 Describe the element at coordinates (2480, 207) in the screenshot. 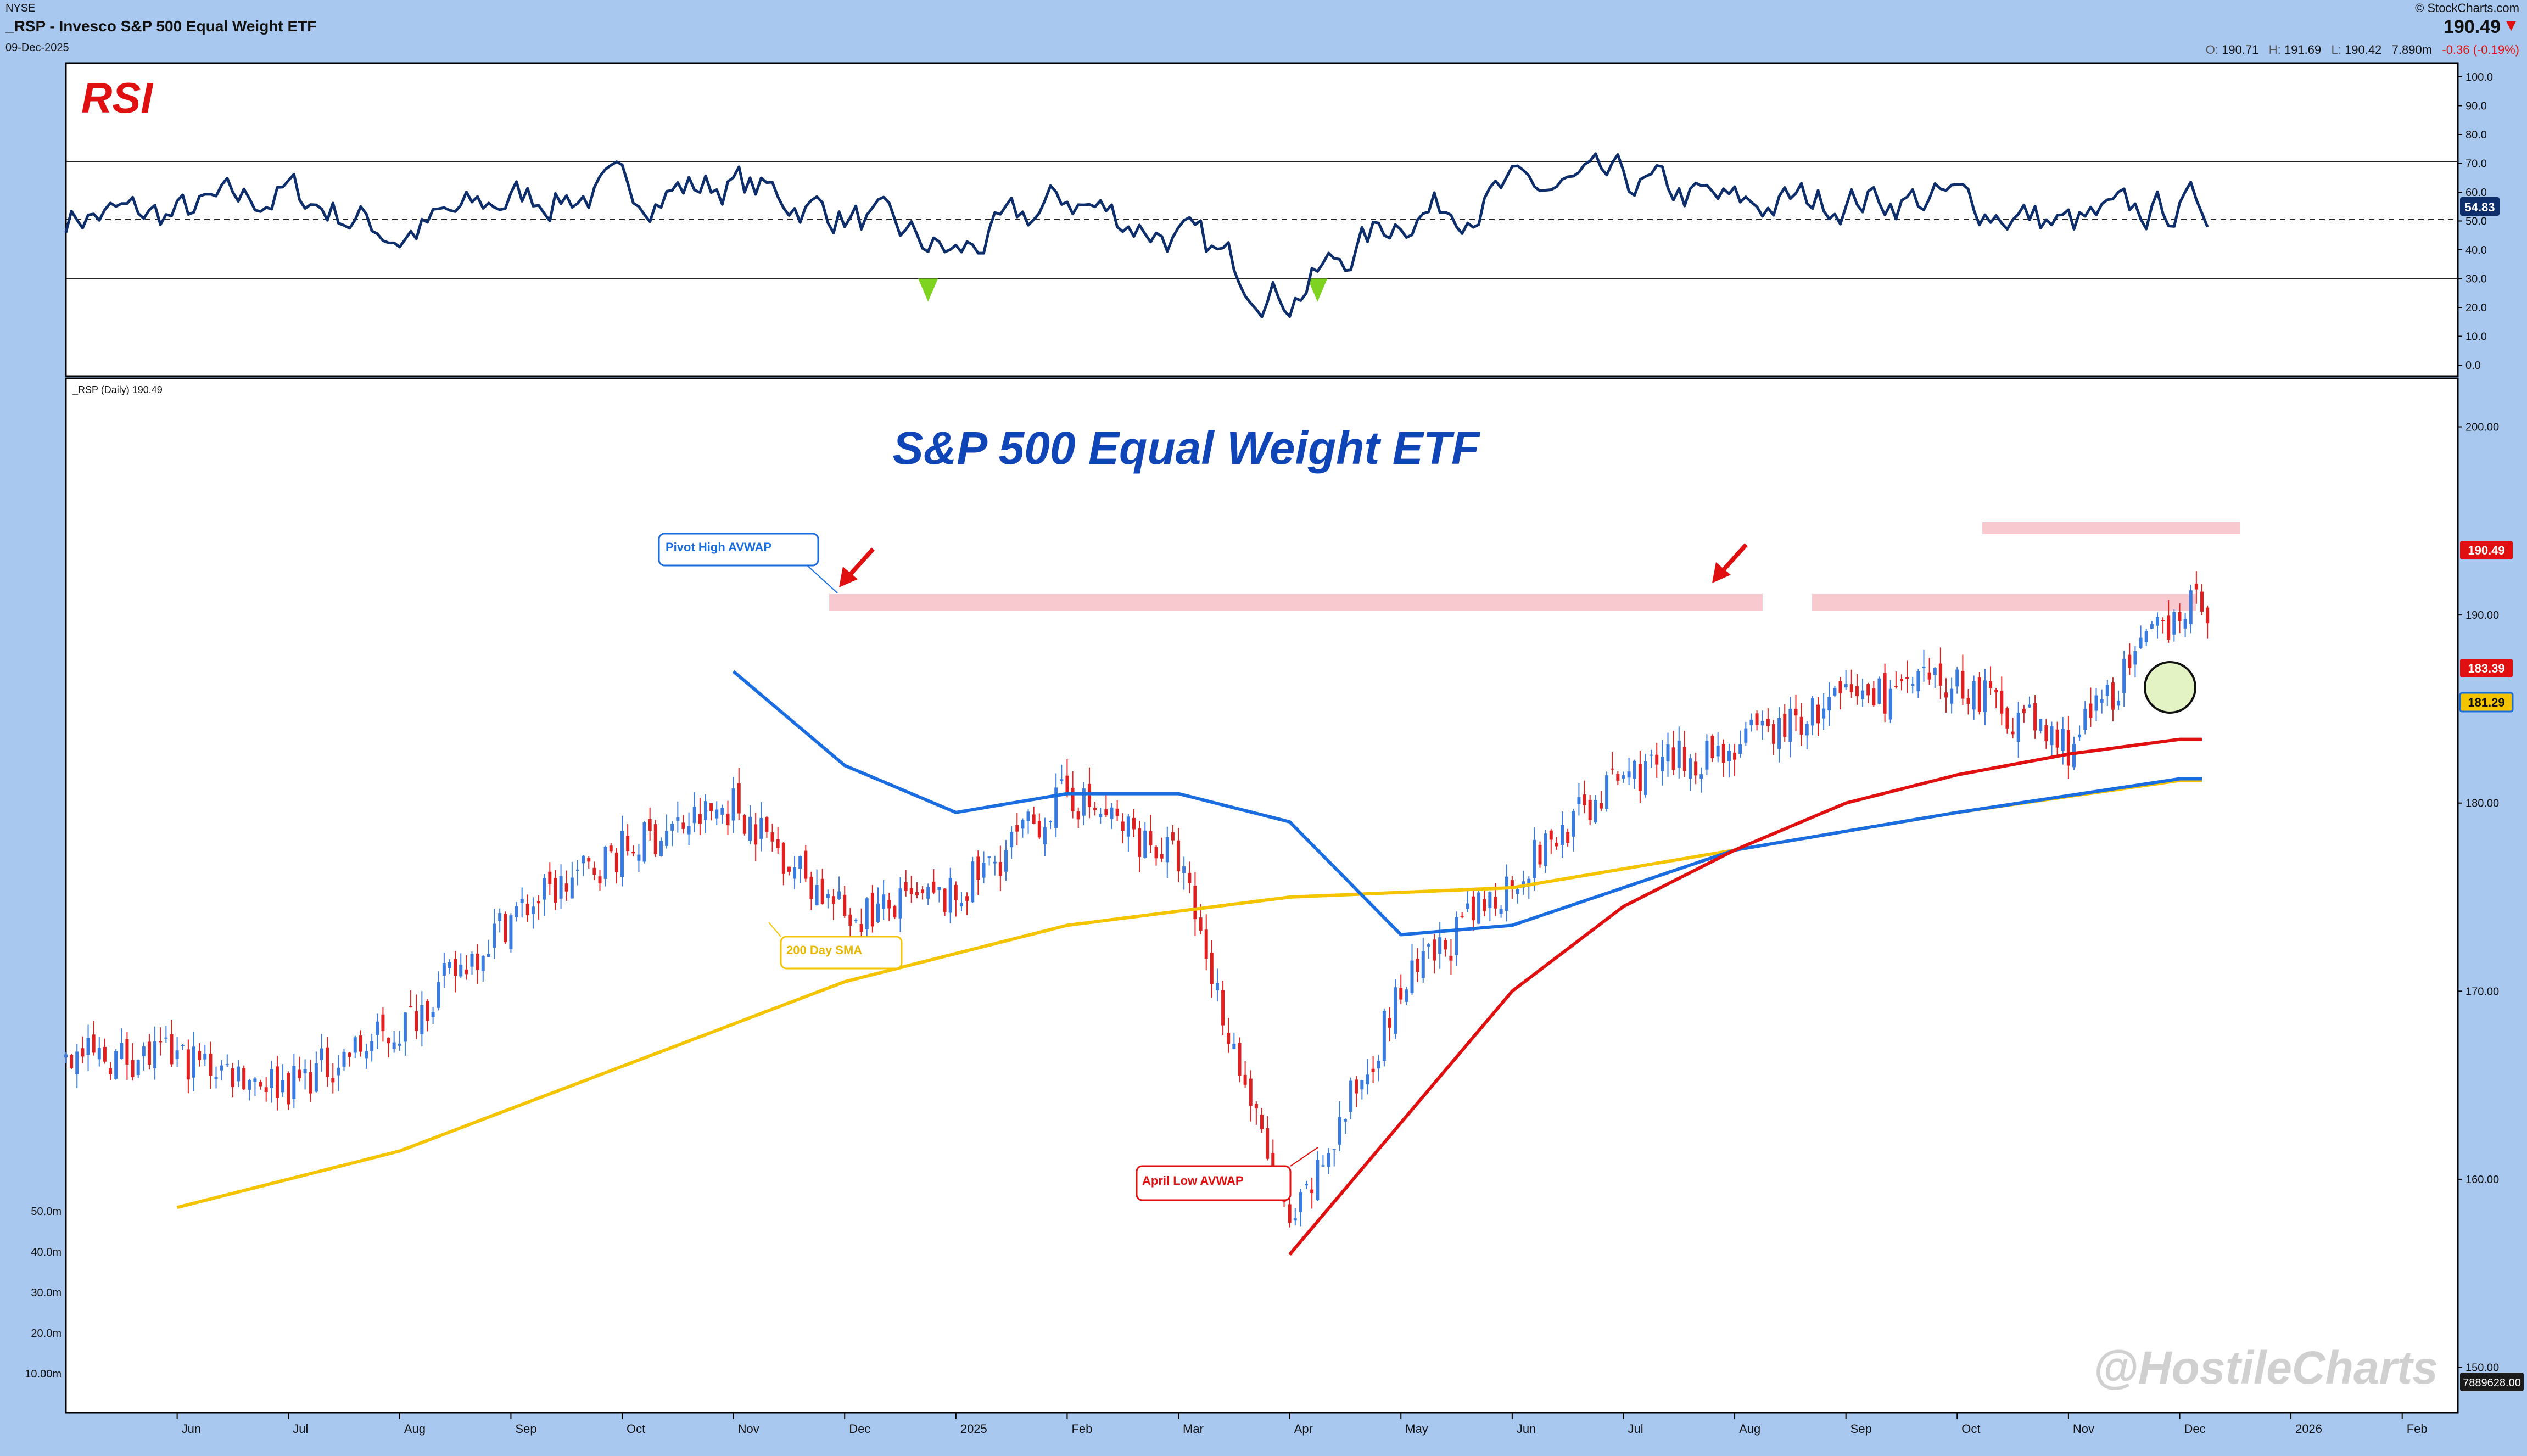

I see `rsi-value-marker` at that location.